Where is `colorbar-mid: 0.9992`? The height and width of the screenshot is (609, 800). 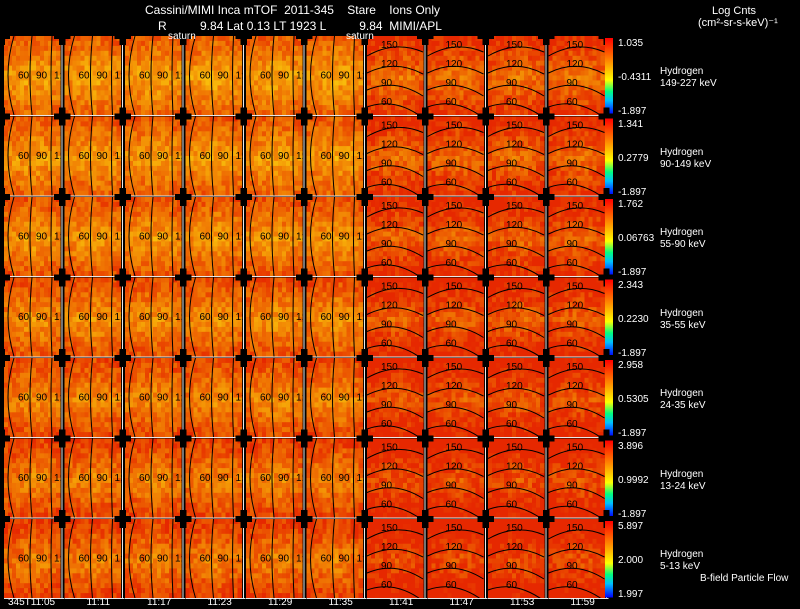 colorbar-mid: 0.9992 is located at coordinates (633, 480).